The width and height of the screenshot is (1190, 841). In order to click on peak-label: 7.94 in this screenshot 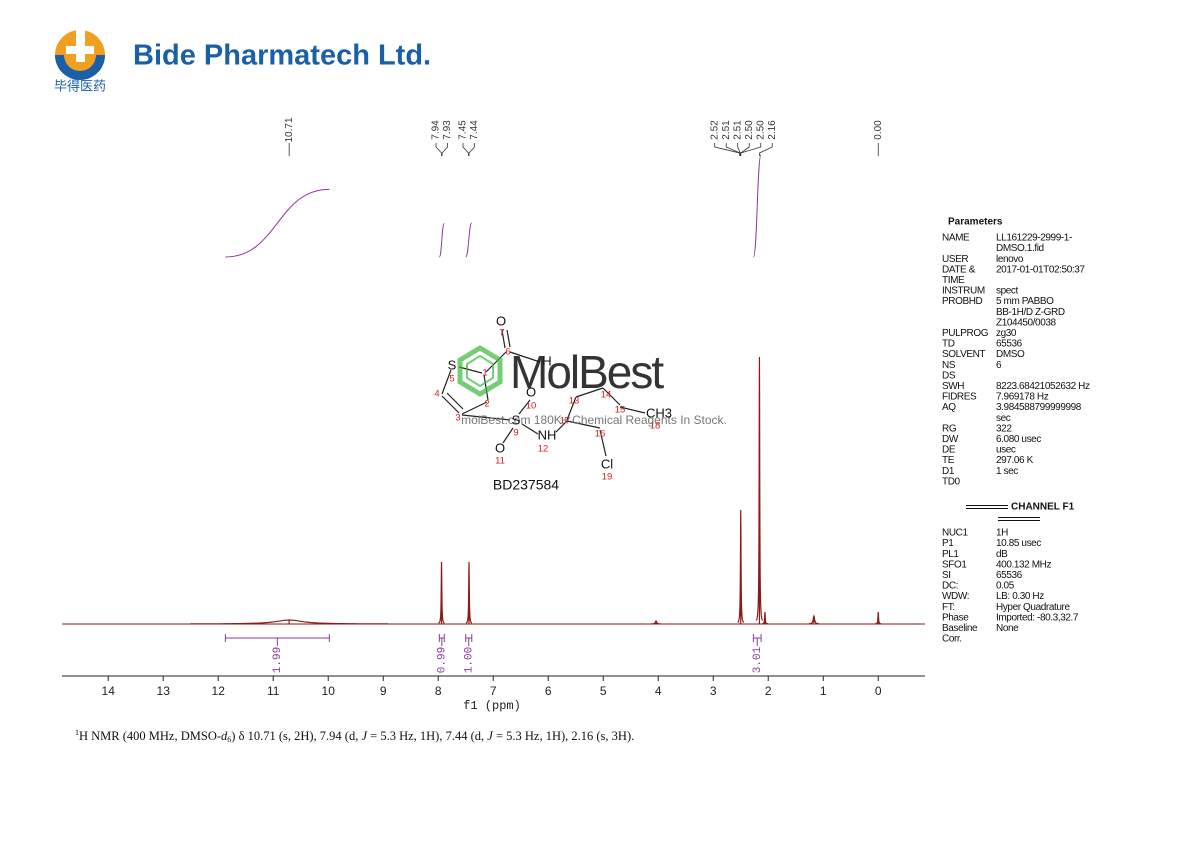, I will do `click(436, 130)`.